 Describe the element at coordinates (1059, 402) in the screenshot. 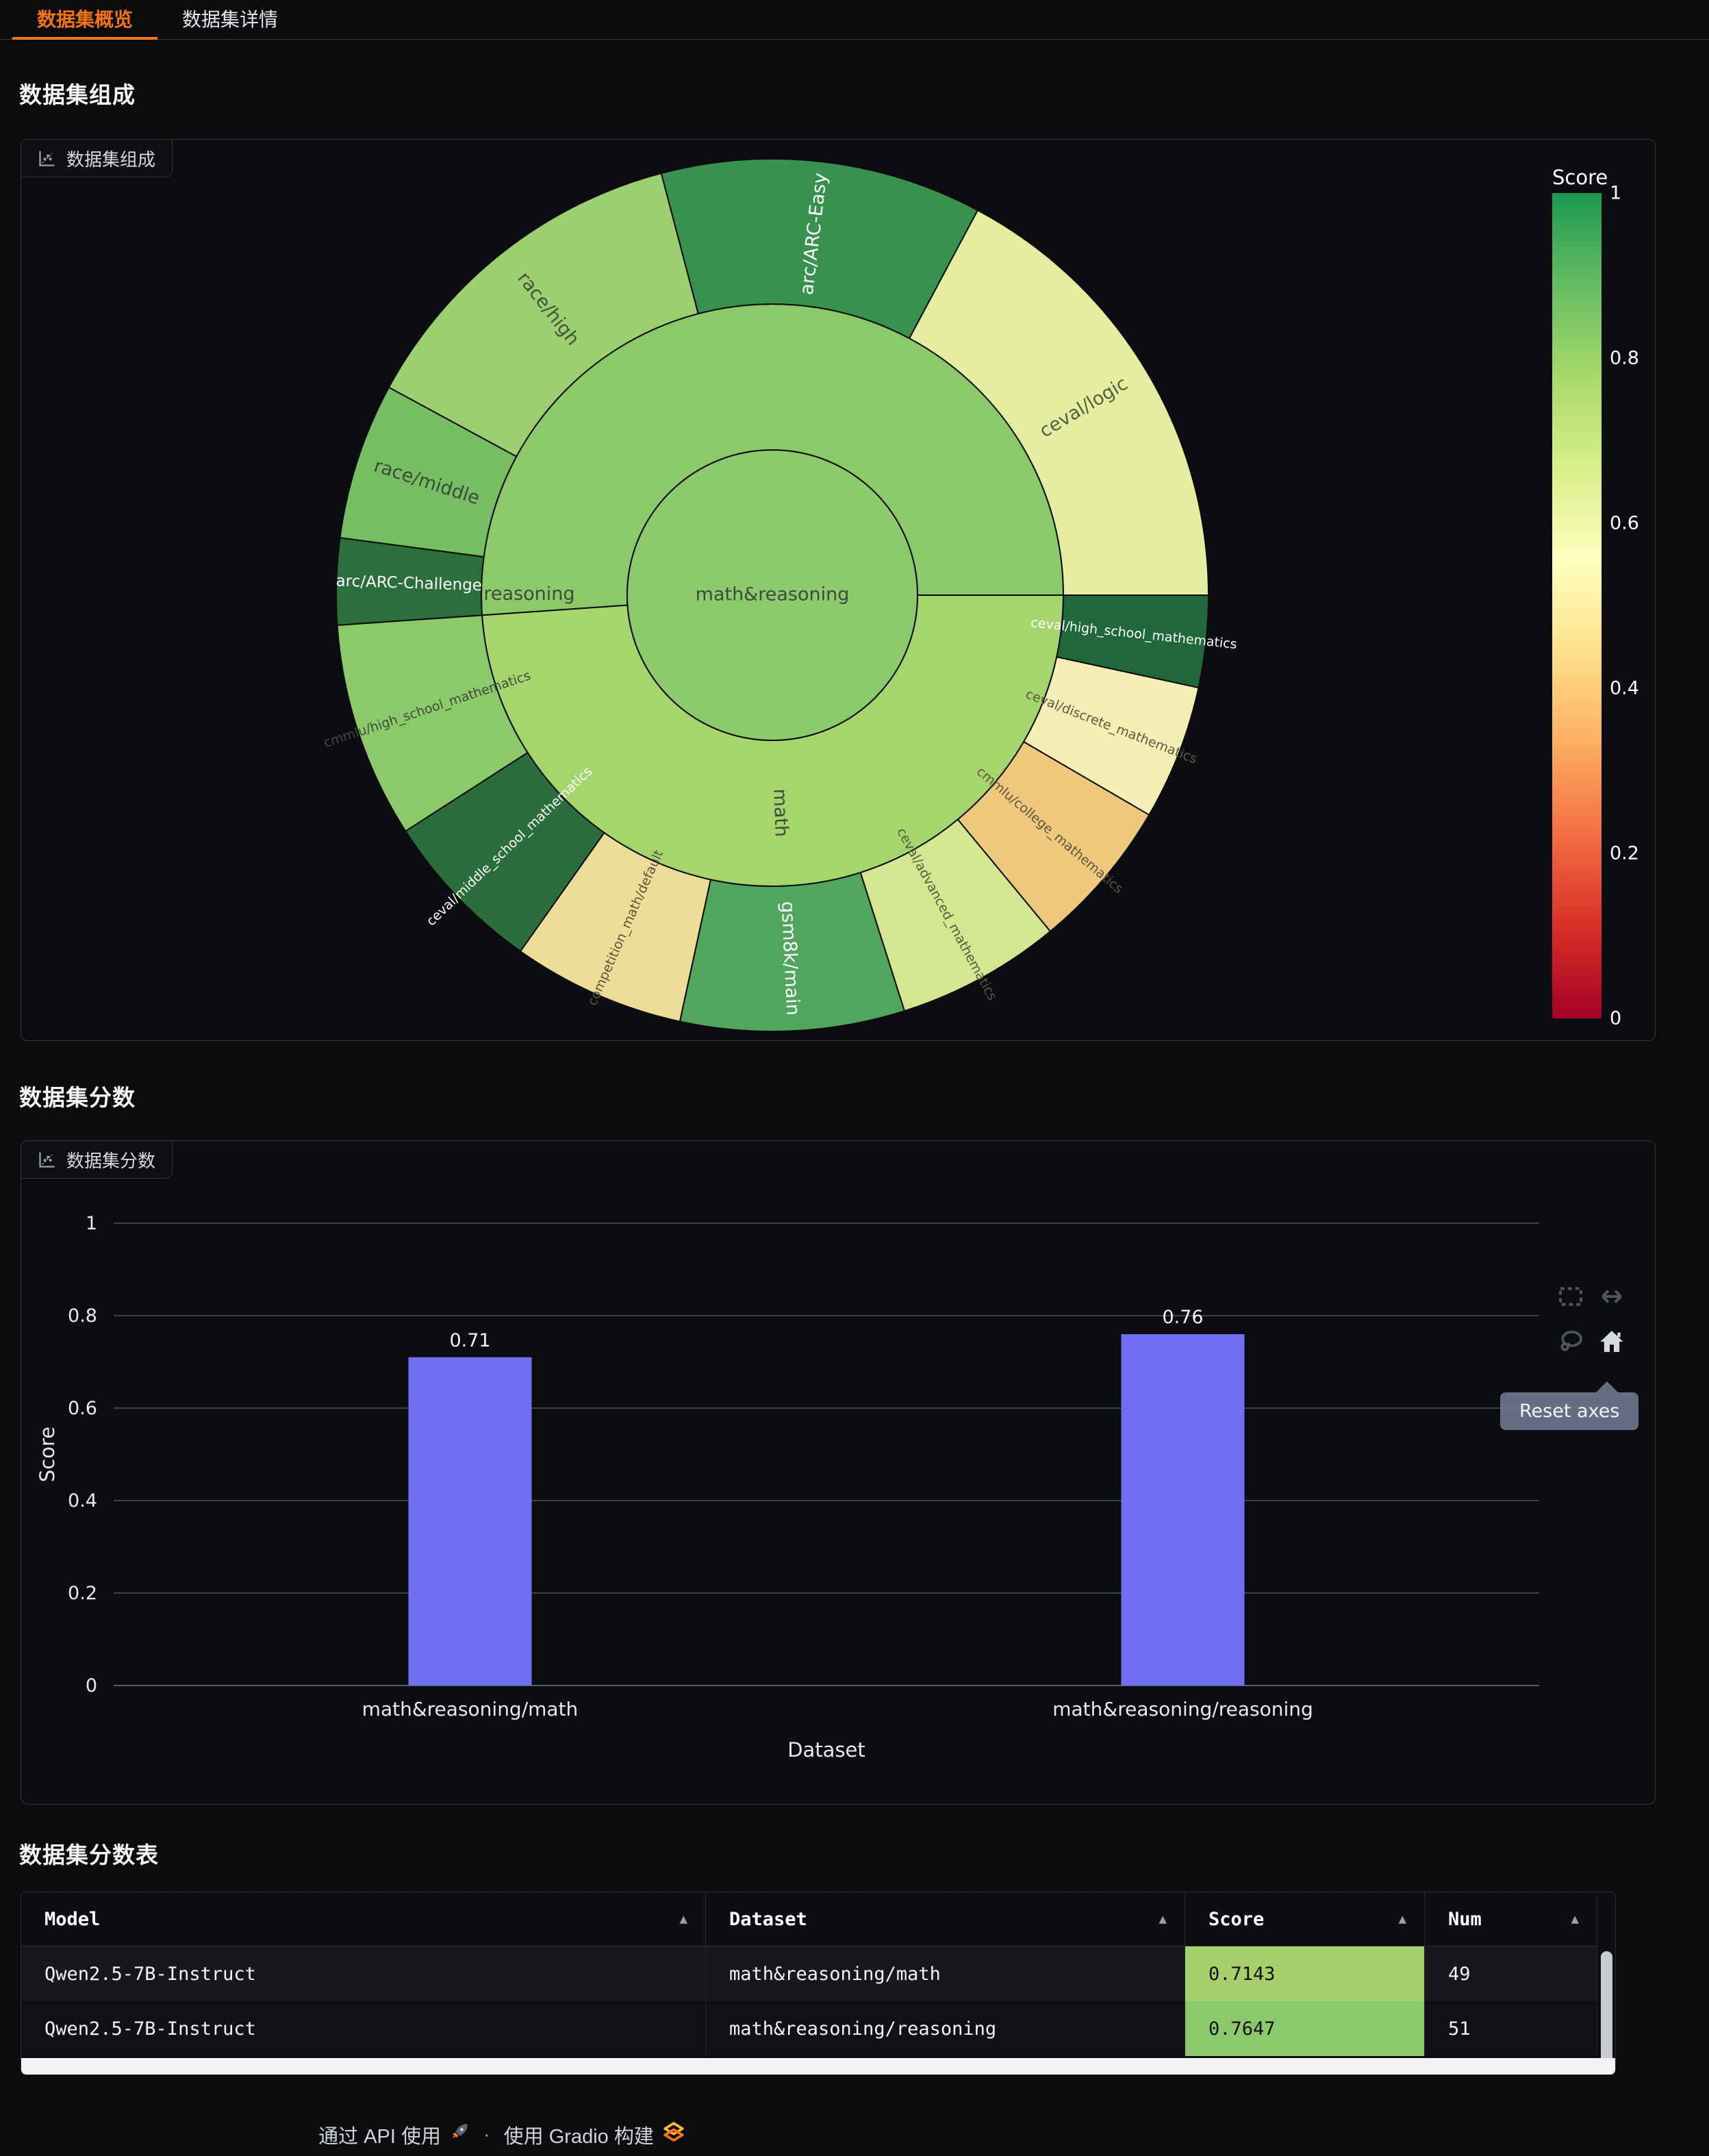

I see `sunburst-segment-ceval/logic` at that location.